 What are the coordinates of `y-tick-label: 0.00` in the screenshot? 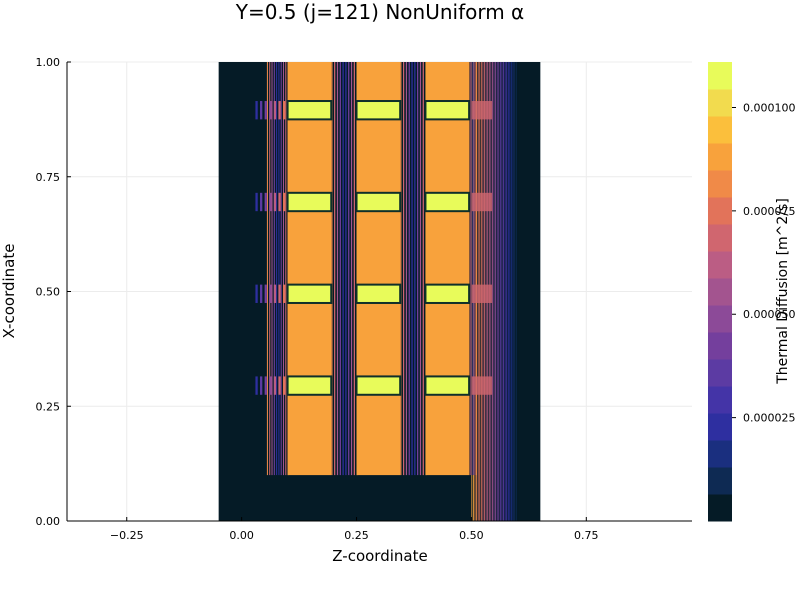 It's located at (48, 521).